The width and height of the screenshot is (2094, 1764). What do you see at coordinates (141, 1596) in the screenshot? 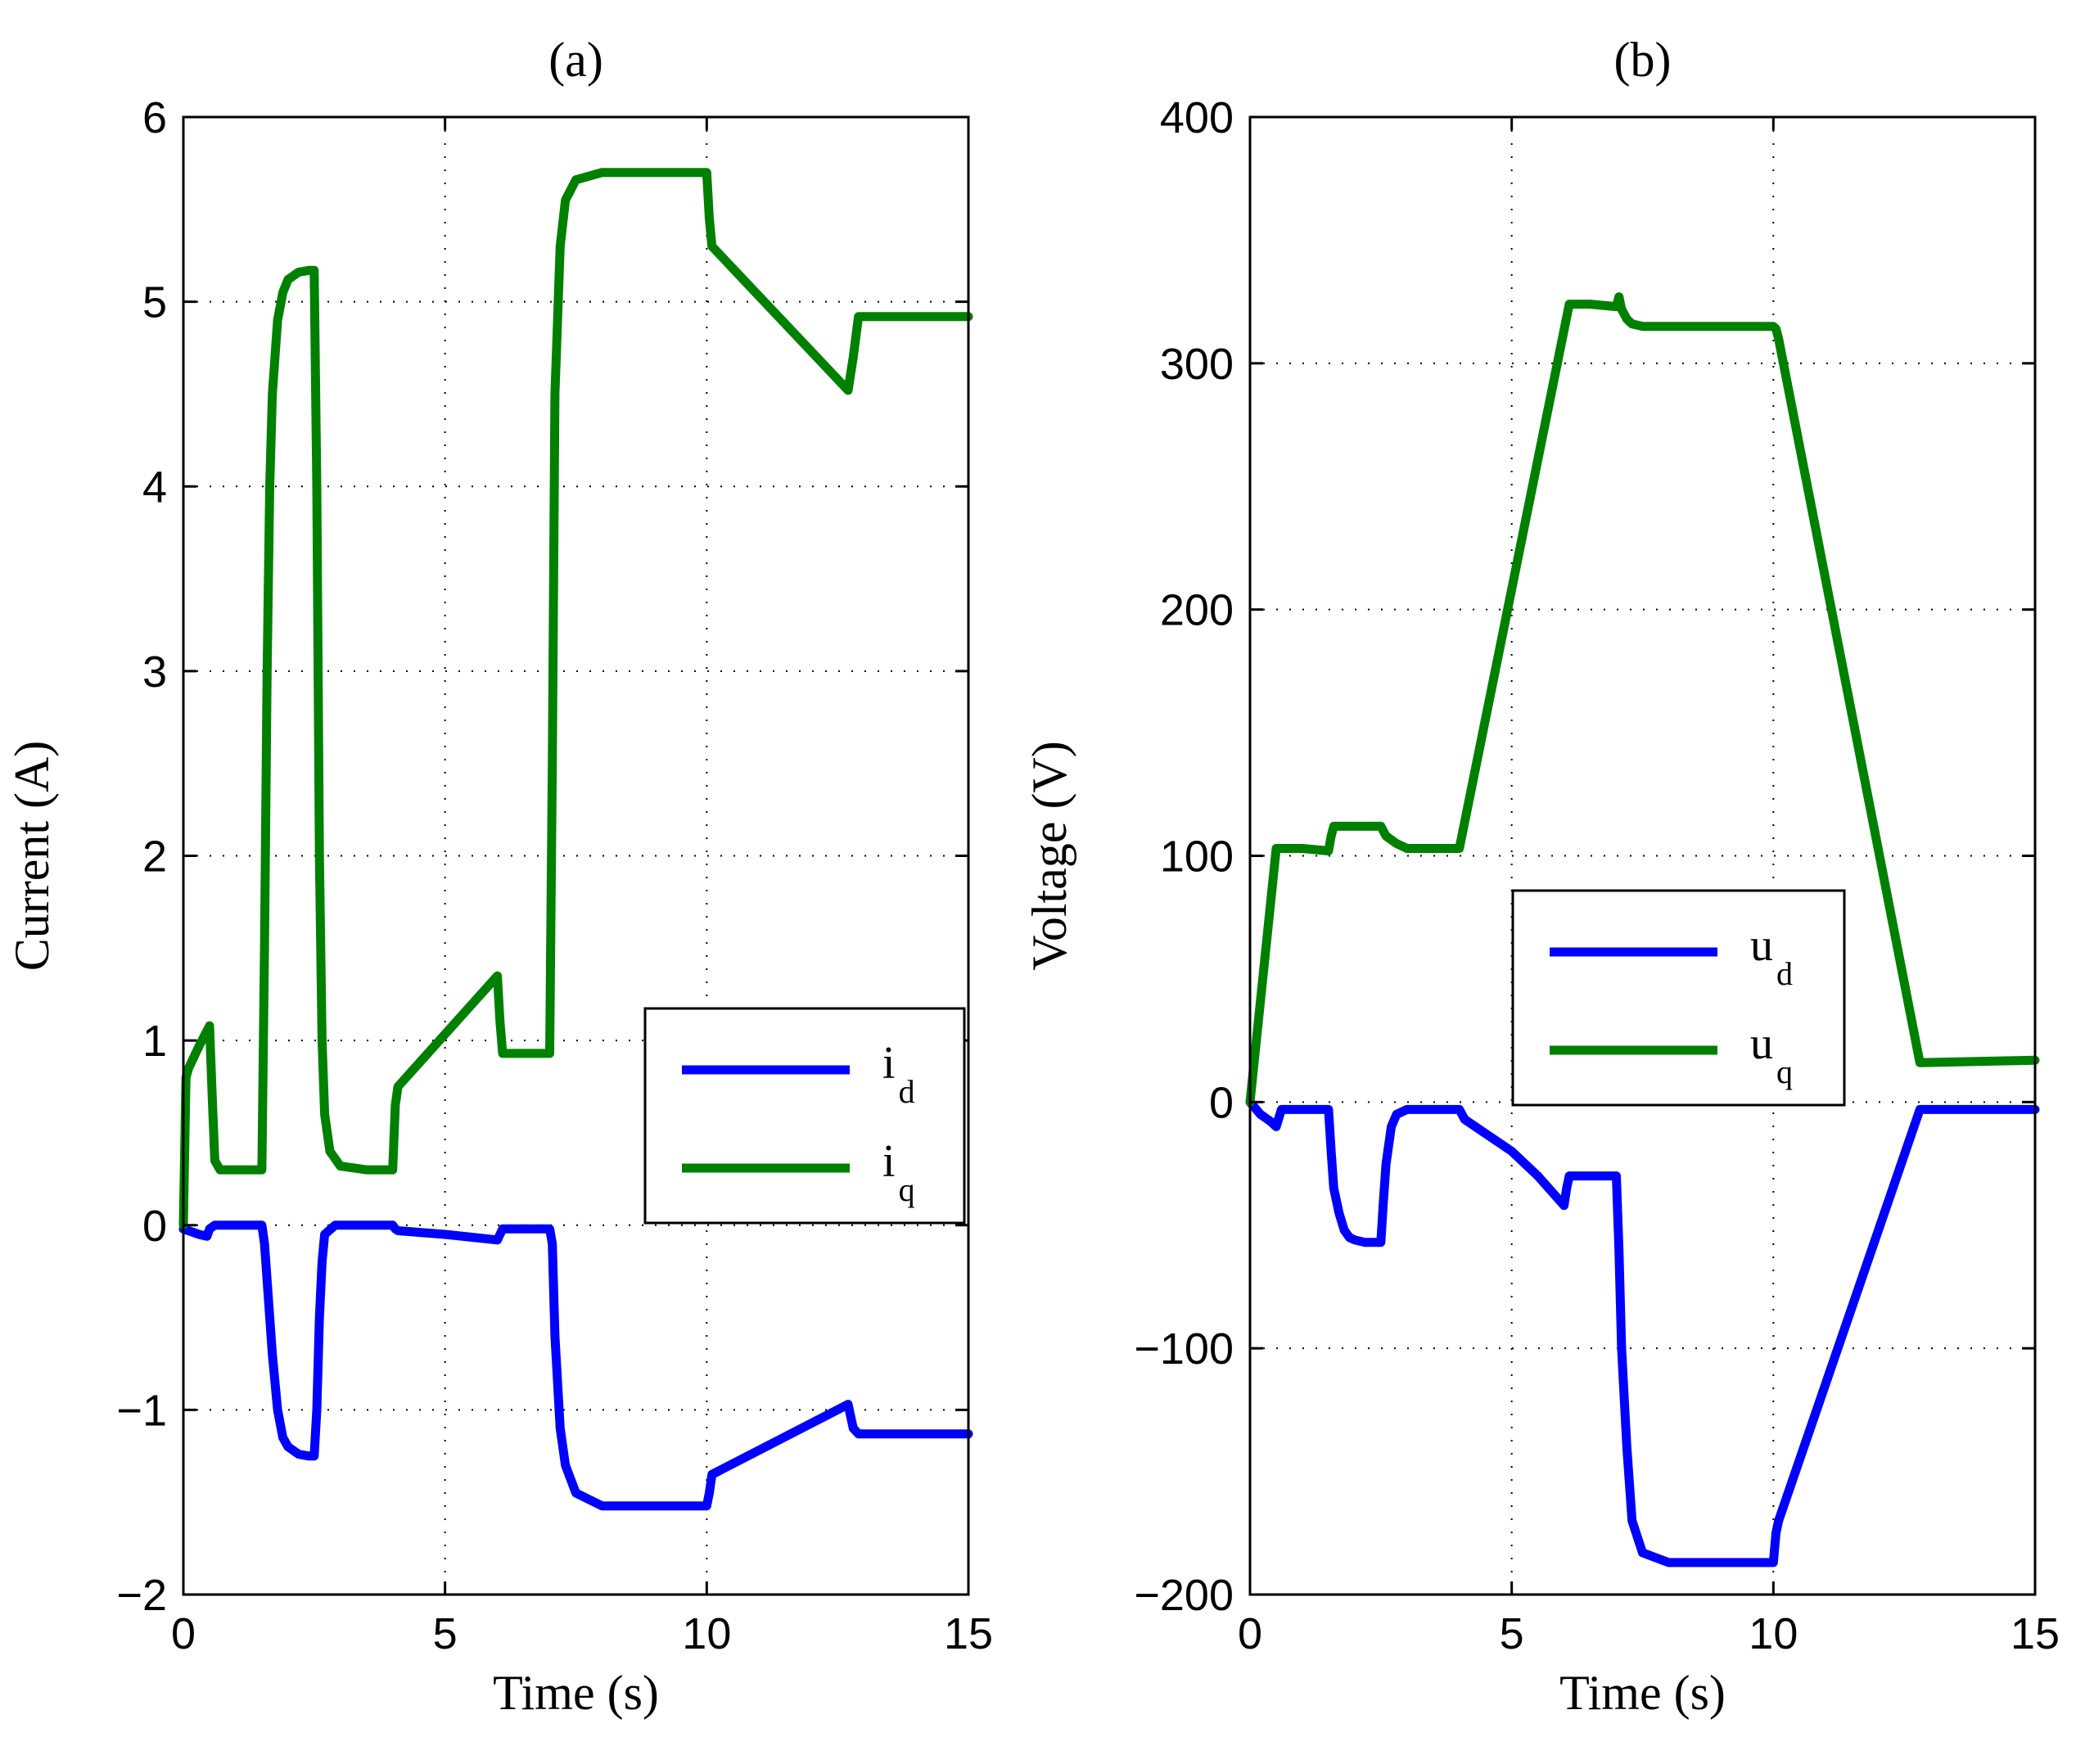
I see `y-tick-label: −2` at bounding box center [141, 1596].